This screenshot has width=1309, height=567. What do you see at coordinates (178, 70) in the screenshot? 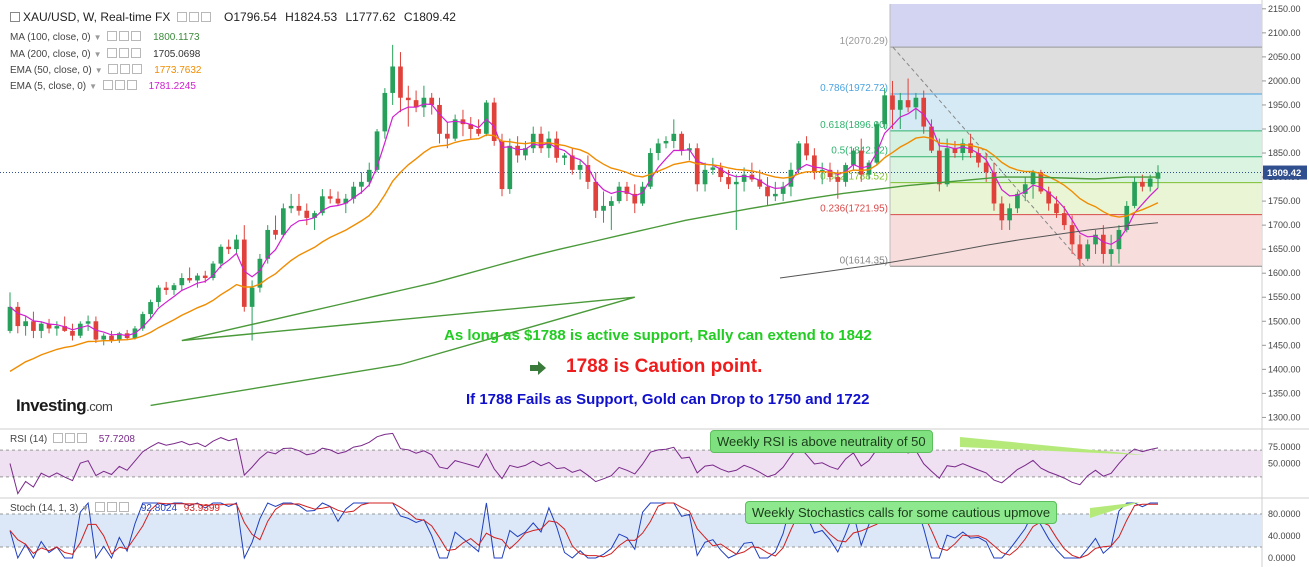
I see `indicator-value: 1773.7632` at bounding box center [178, 70].